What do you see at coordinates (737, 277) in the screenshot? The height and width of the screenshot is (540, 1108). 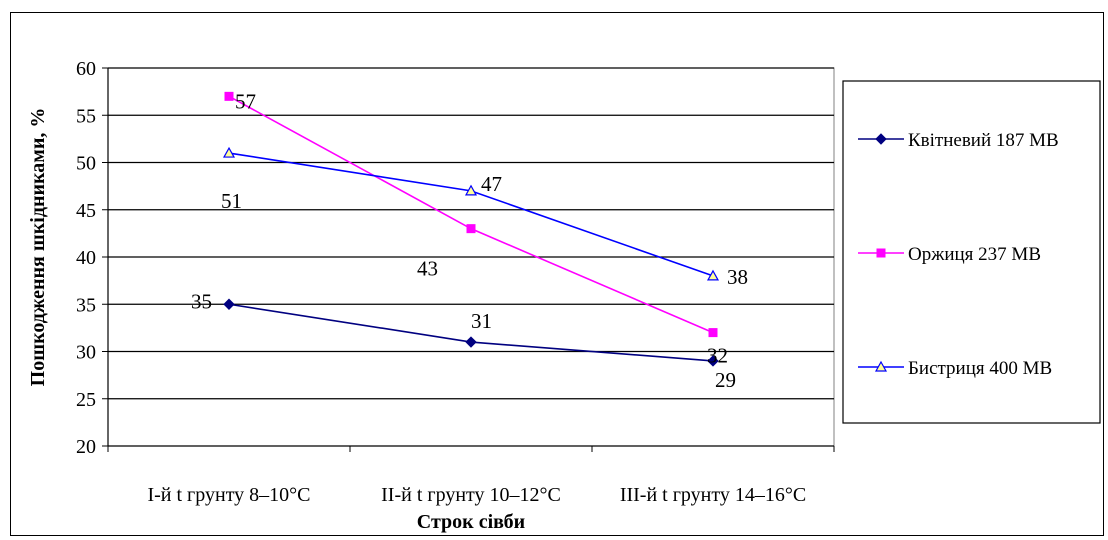 I see `data-label: 38` at bounding box center [737, 277].